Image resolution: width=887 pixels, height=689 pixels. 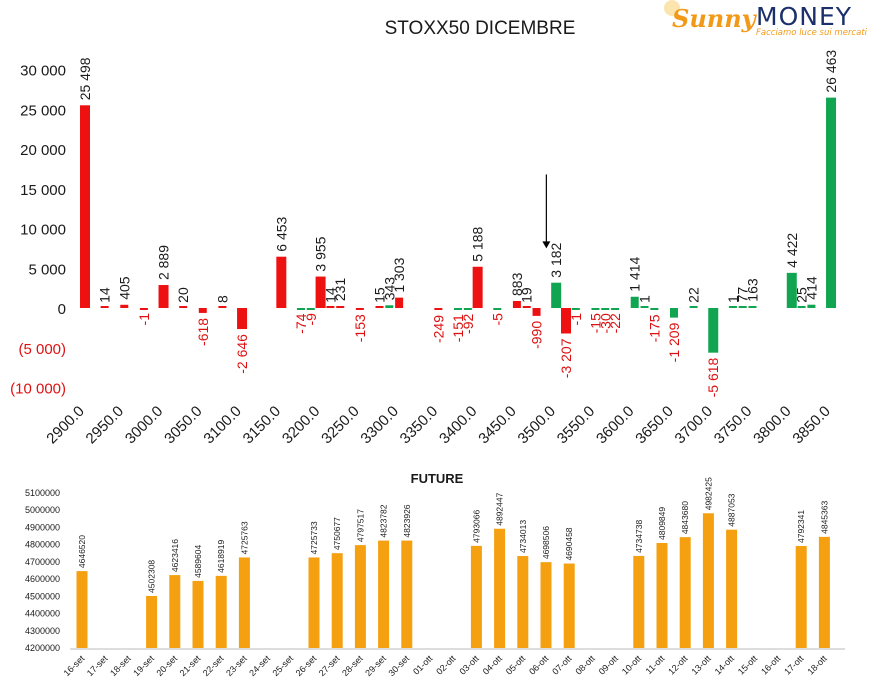 What do you see at coordinates (685, 517) in the screenshot?
I see `future-bar-value-label: 4843680` at bounding box center [685, 517].